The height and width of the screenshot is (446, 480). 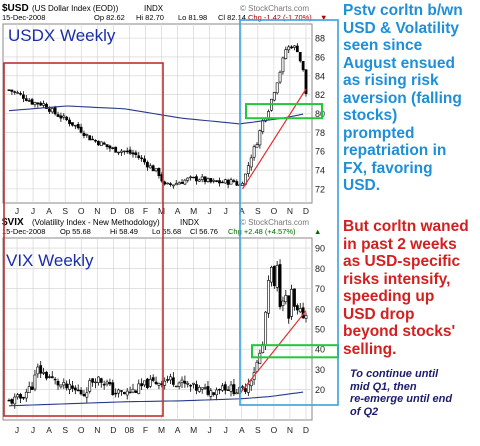 I want to click on chart-high: Hi 58.49, so click(x=124, y=231).